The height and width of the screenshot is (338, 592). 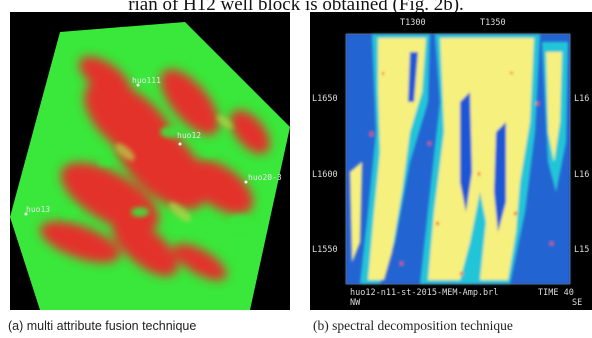 I want to click on footer-time-label: TIME 40, so click(x=556, y=293).